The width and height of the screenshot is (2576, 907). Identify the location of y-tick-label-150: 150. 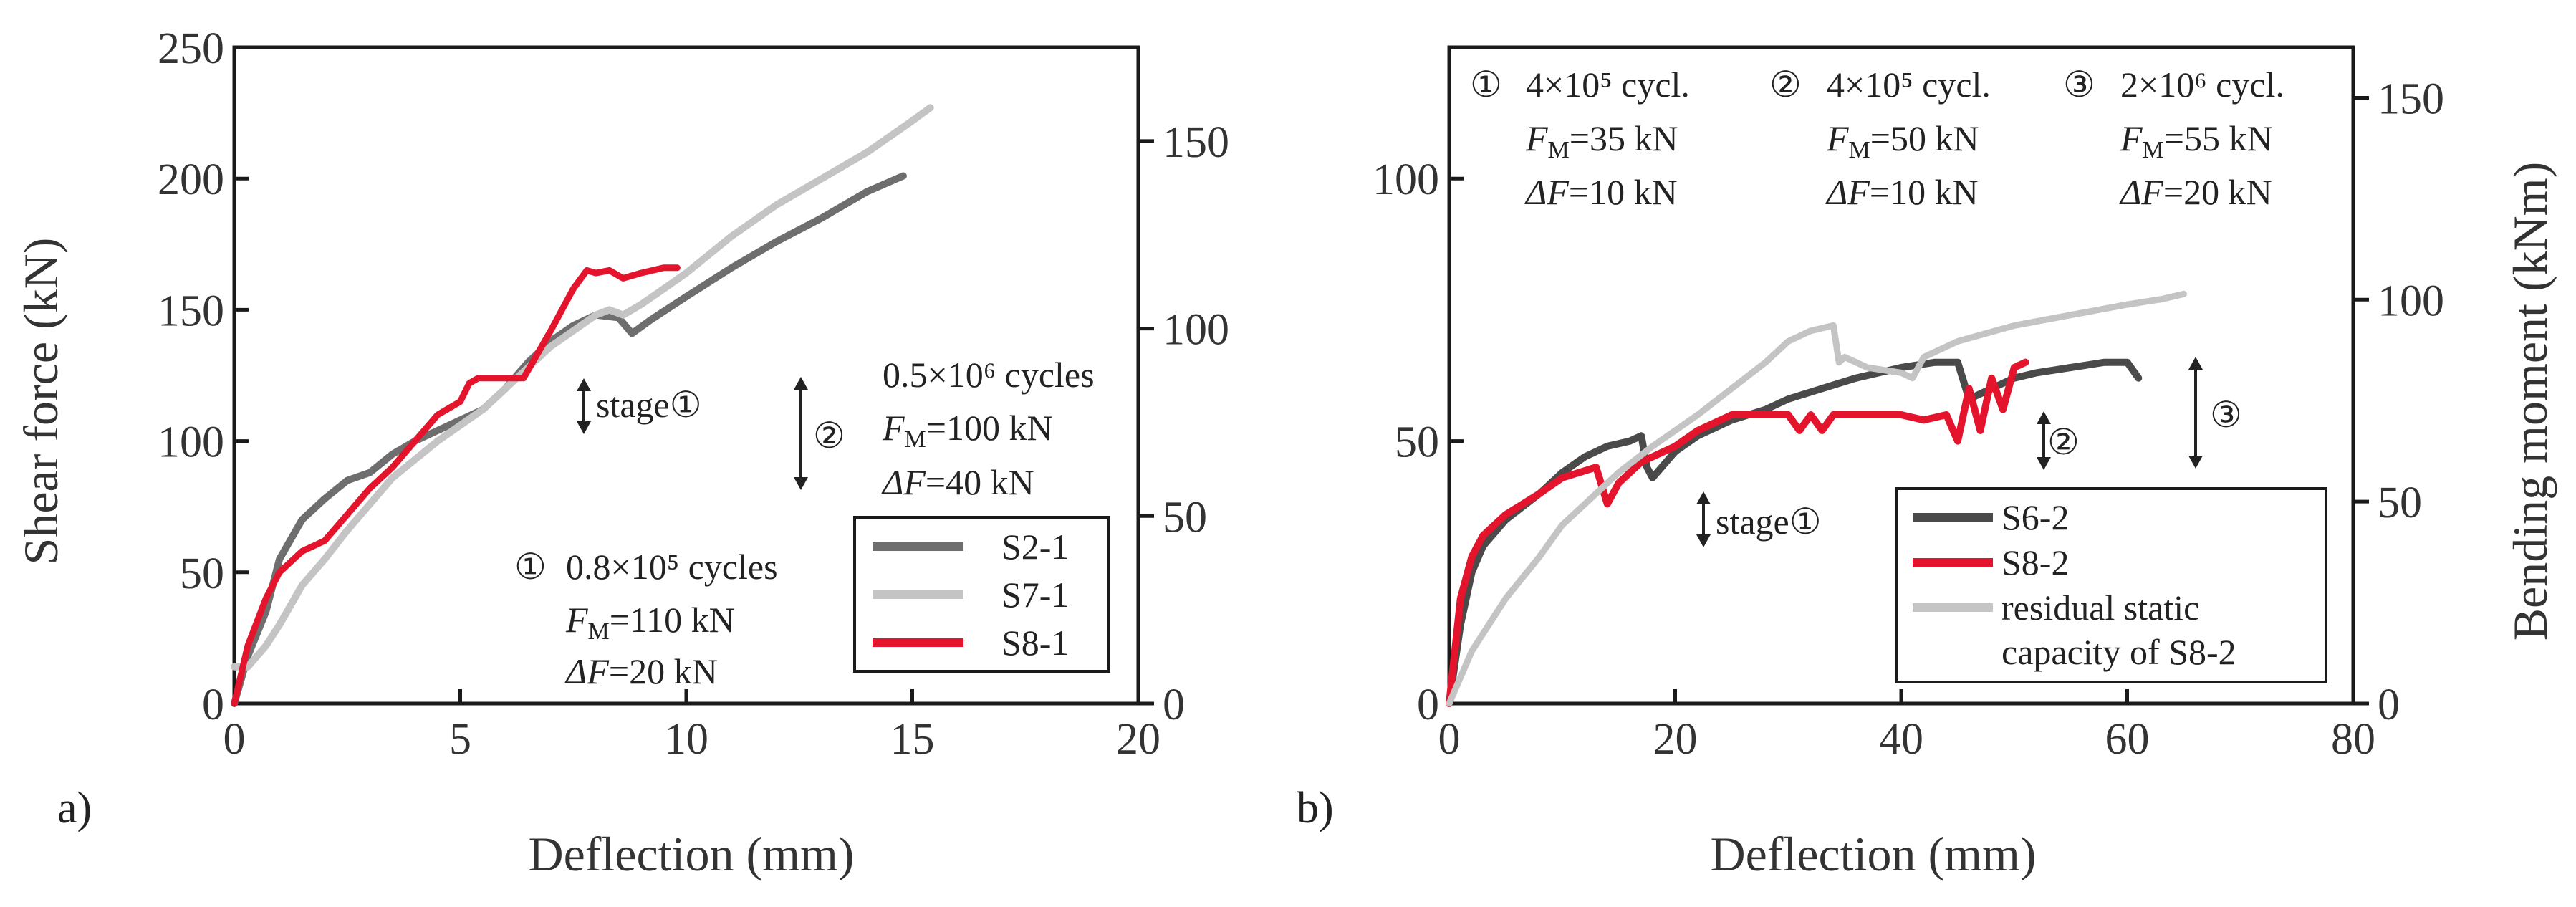
(191, 311).